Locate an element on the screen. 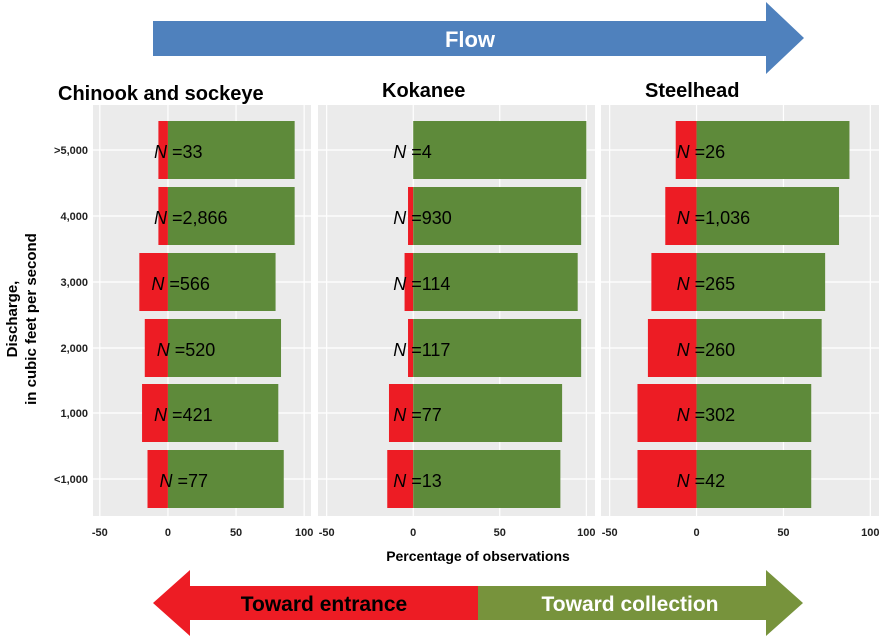 This screenshot has height=637, width=896. bar-n-label: N =33 is located at coordinates (178, 152).